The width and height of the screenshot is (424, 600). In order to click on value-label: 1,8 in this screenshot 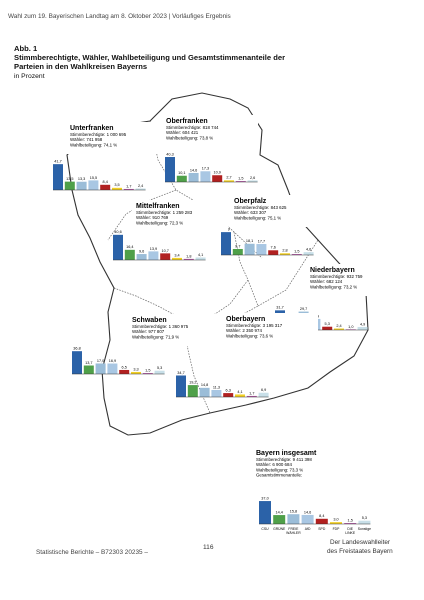, I will do `click(188, 256)`.